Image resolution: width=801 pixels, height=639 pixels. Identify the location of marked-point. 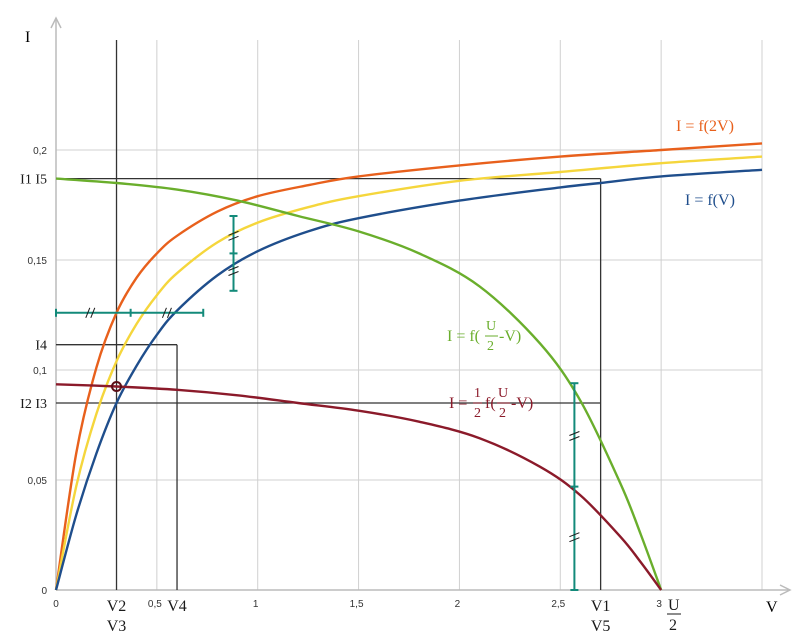
(117, 386).